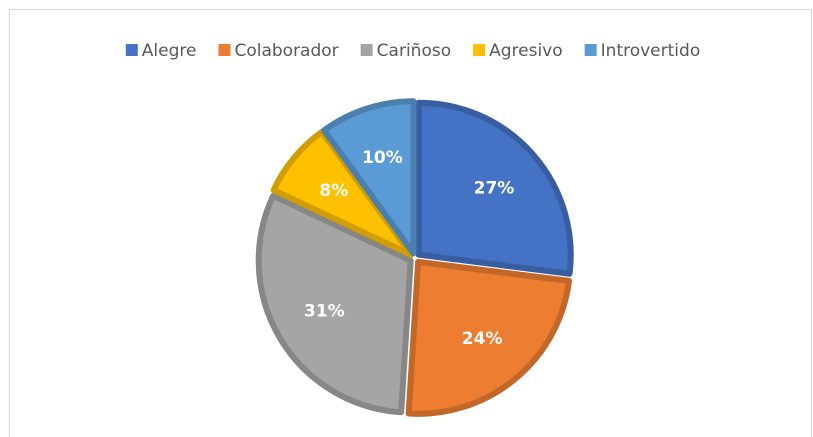 The height and width of the screenshot is (437, 813). I want to click on data-label: 10%, so click(382, 158).